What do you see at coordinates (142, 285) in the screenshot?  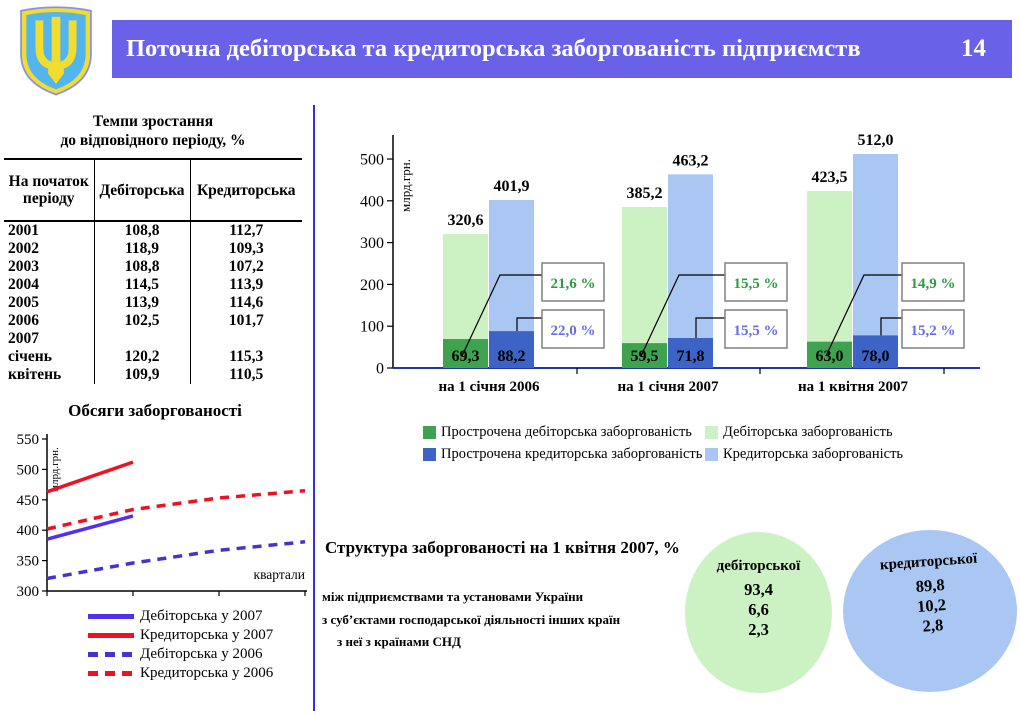 I see `value-cell: 114,5` at bounding box center [142, 285].